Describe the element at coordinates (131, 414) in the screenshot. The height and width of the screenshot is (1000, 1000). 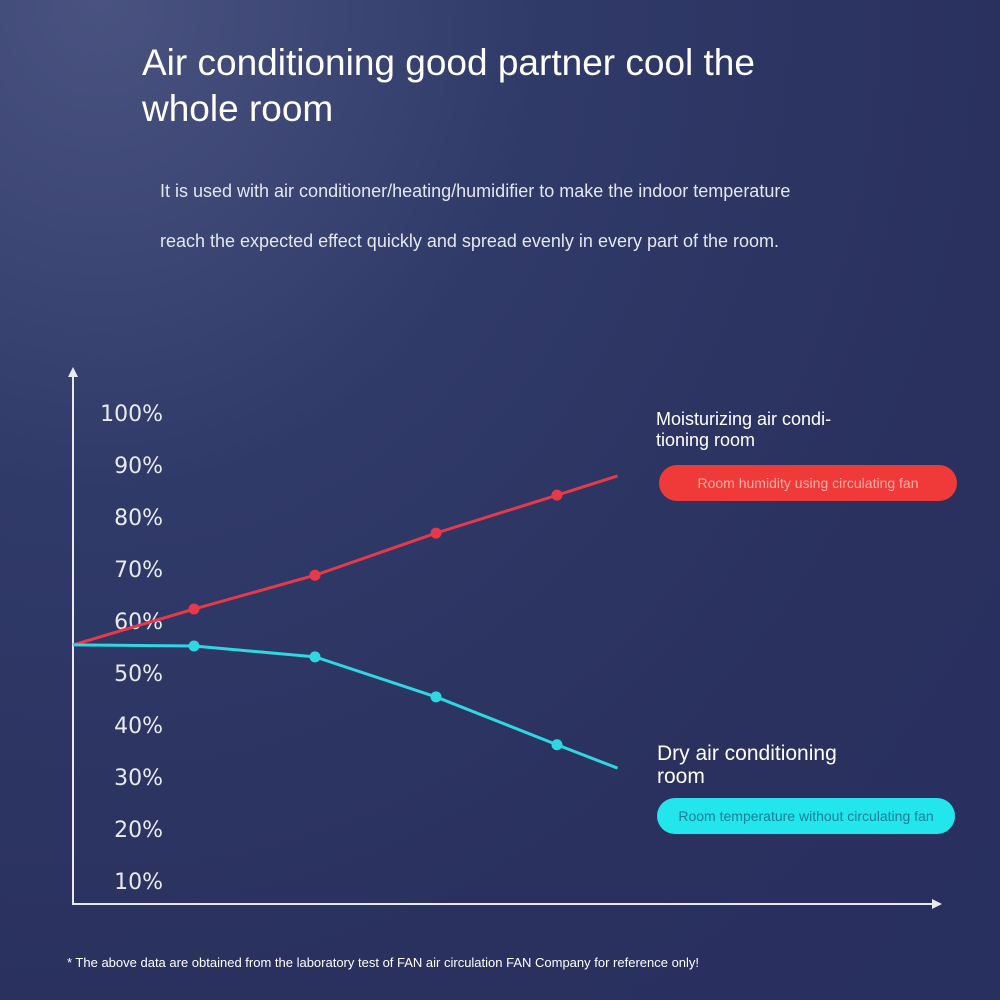
I see `y-tick-label: 100%` at that location.